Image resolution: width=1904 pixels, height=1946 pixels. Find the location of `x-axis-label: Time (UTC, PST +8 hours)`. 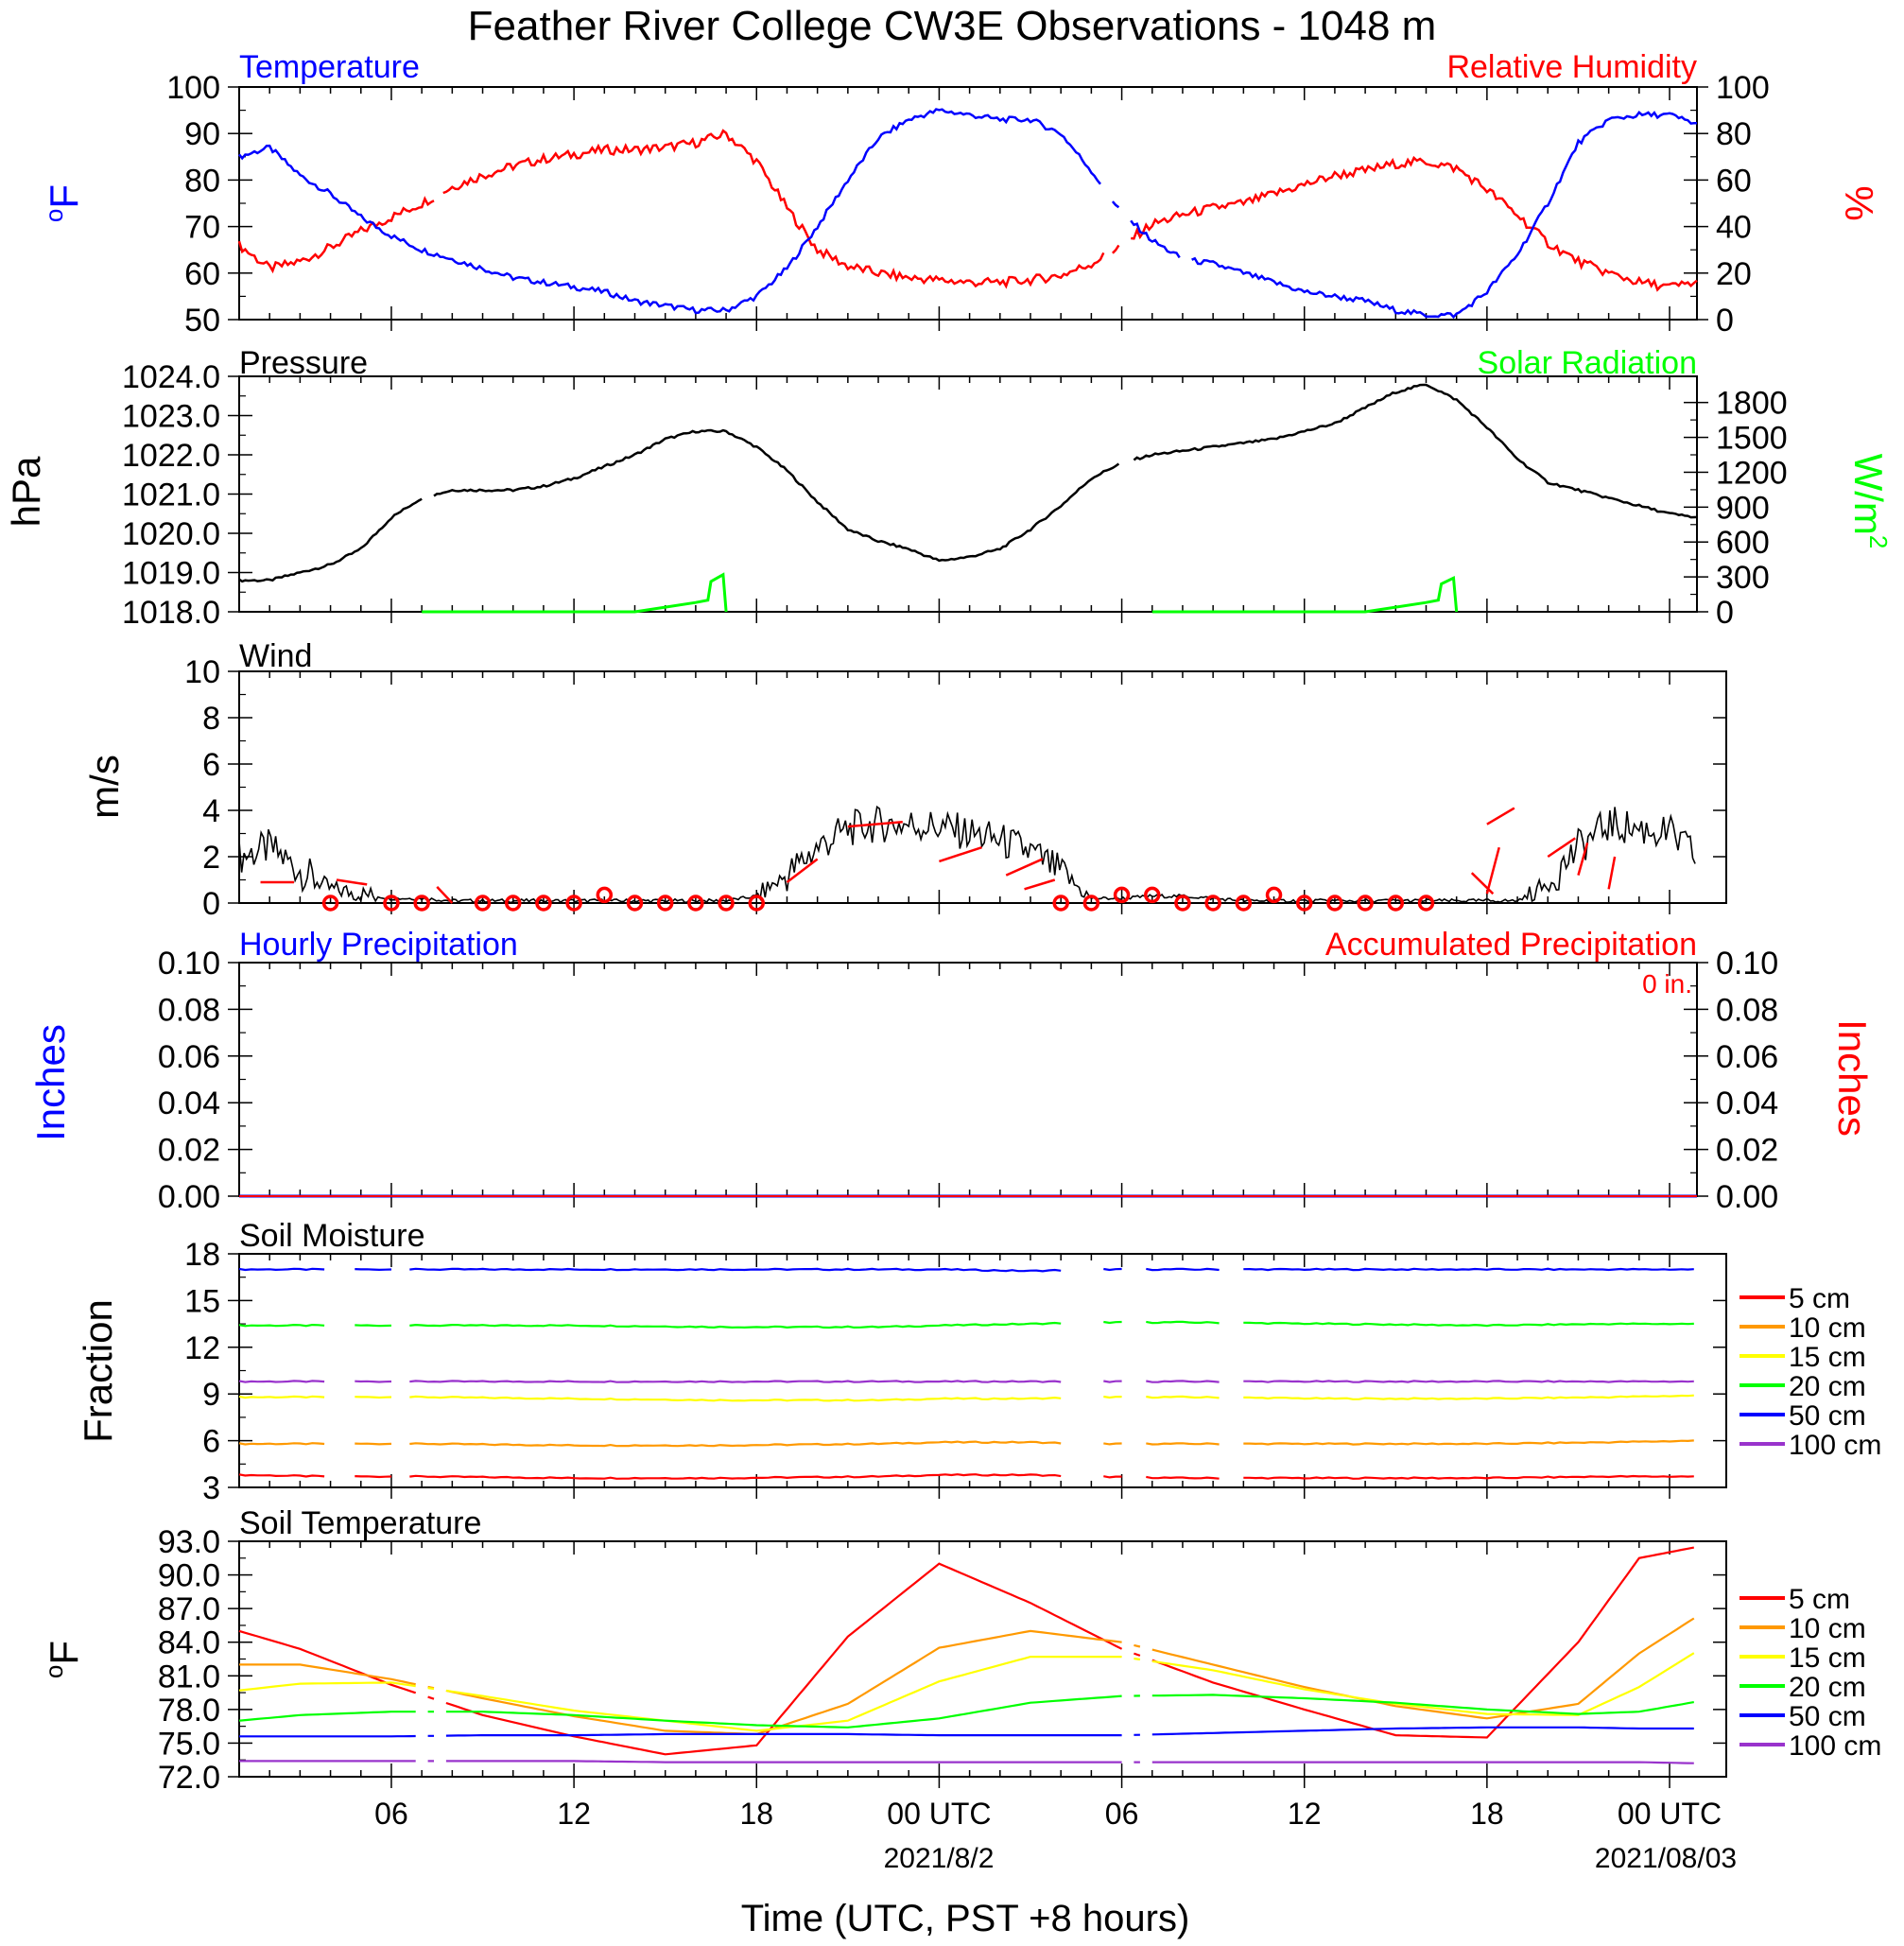

x-axis-label: Time (UTC, PST +8 hours) is located at coordinates (966, 1919).